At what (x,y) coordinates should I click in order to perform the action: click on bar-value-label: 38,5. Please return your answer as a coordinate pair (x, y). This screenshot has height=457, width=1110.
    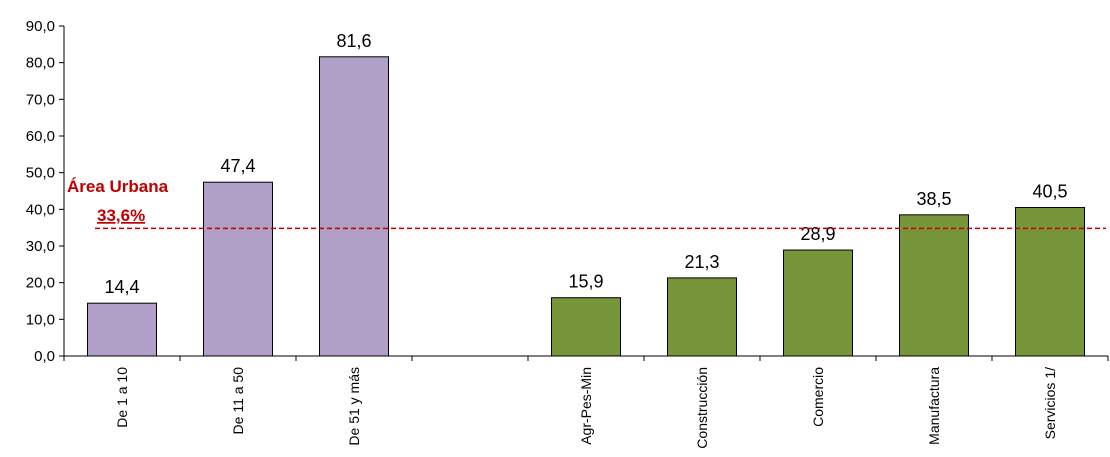
    Looking at the image, I should click on (933, 199).